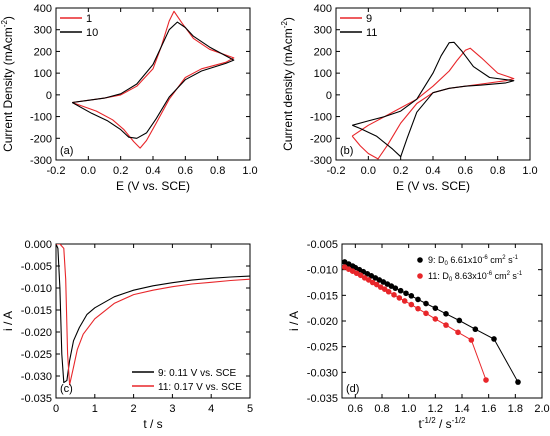 The width and height of the screenshot is (550, 436). I want to click on legend-label: 10, so click(92, 33).